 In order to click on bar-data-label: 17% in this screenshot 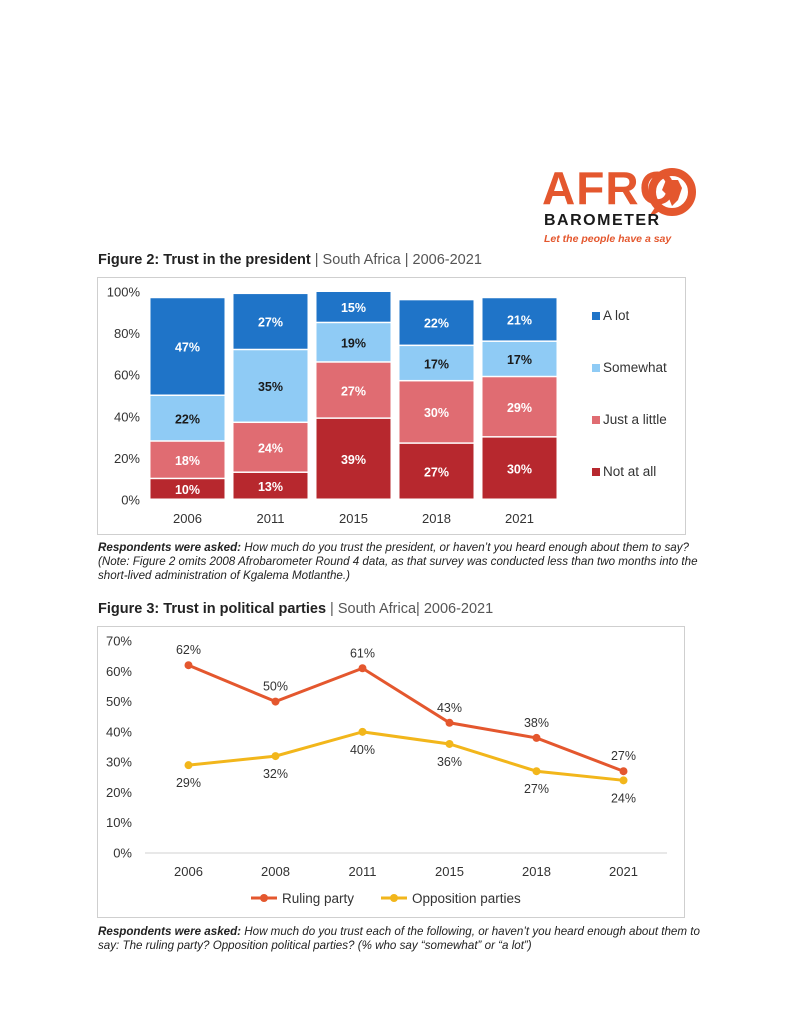, I will do `click(519, 360)`.